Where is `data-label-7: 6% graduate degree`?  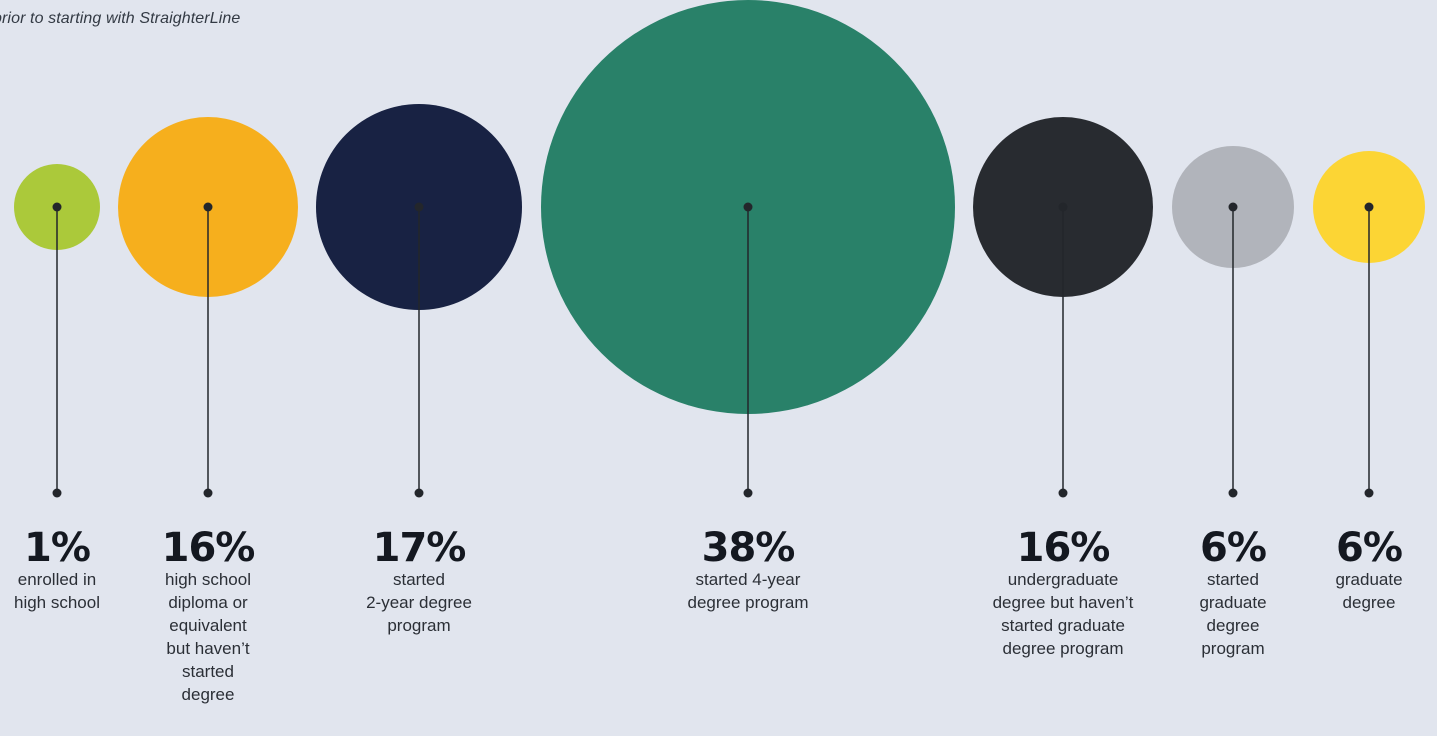
data-label-7: 6% graduate degree is located at coordinates (1369, 569).